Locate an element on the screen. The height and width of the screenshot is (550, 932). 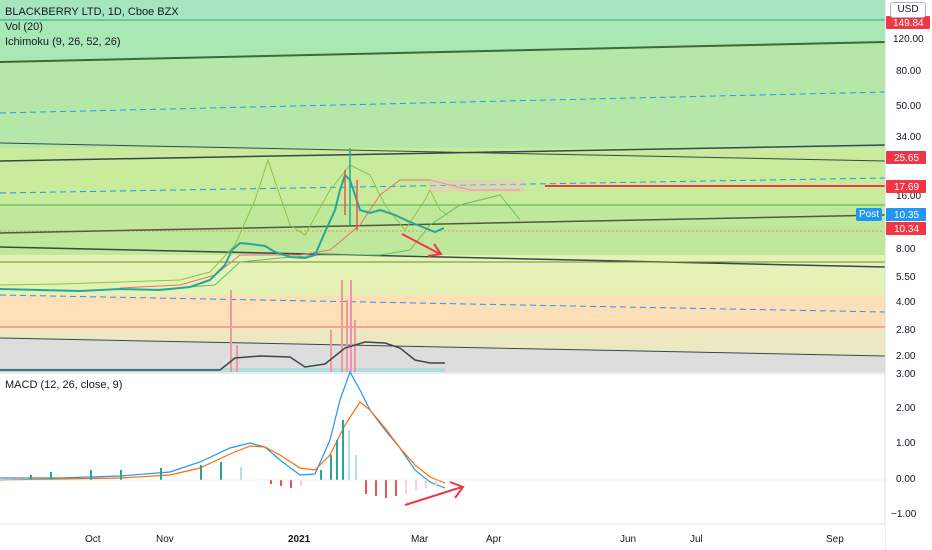
price-tag-149: 149.84 is located at coordinates (908, 22).